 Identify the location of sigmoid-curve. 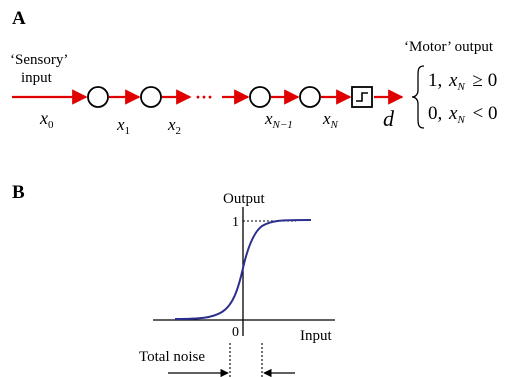
(243, 269).